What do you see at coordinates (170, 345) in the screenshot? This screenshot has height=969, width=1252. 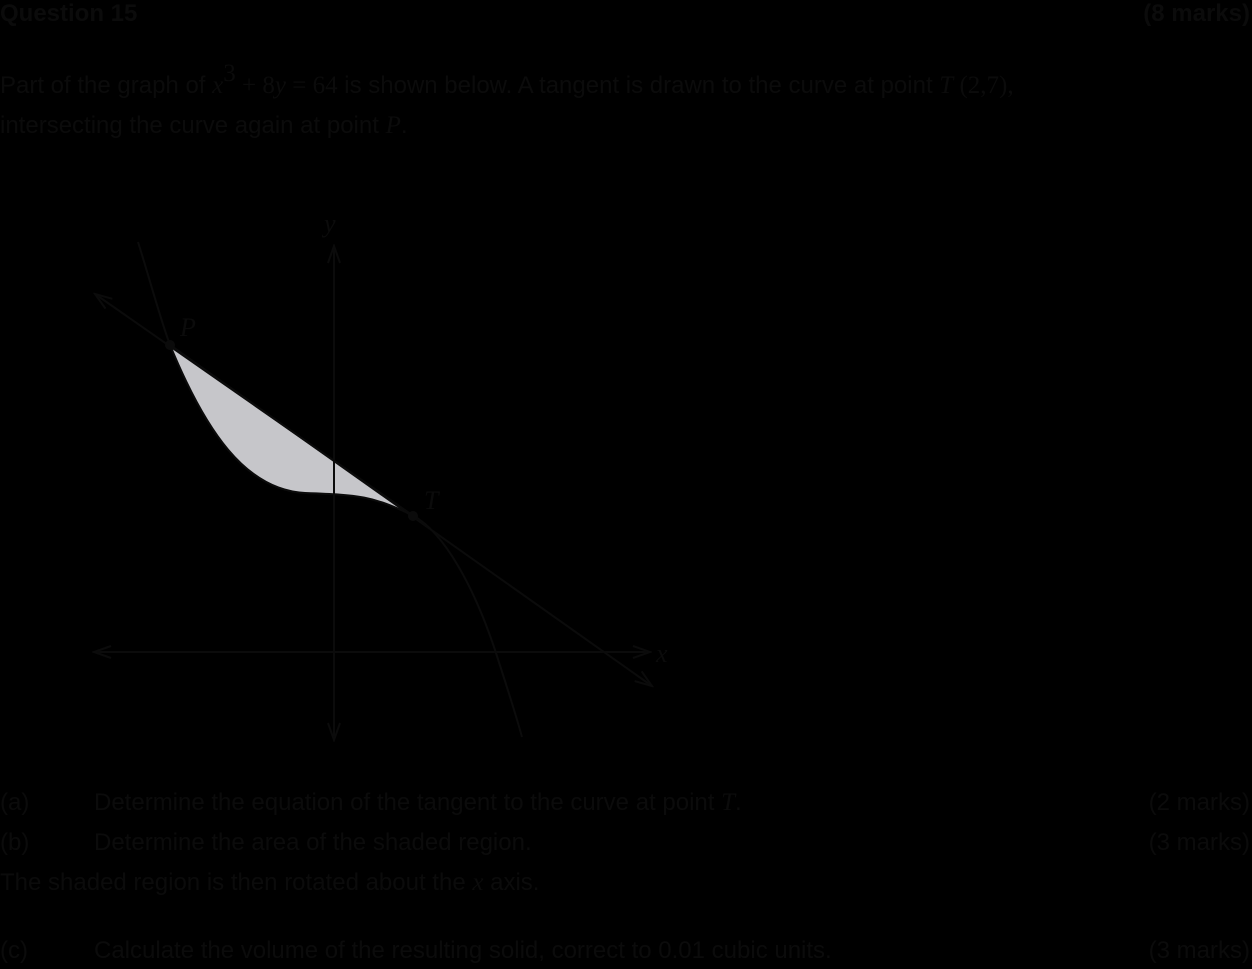 I see `point-P-marker` at bounding box center [170, 345].